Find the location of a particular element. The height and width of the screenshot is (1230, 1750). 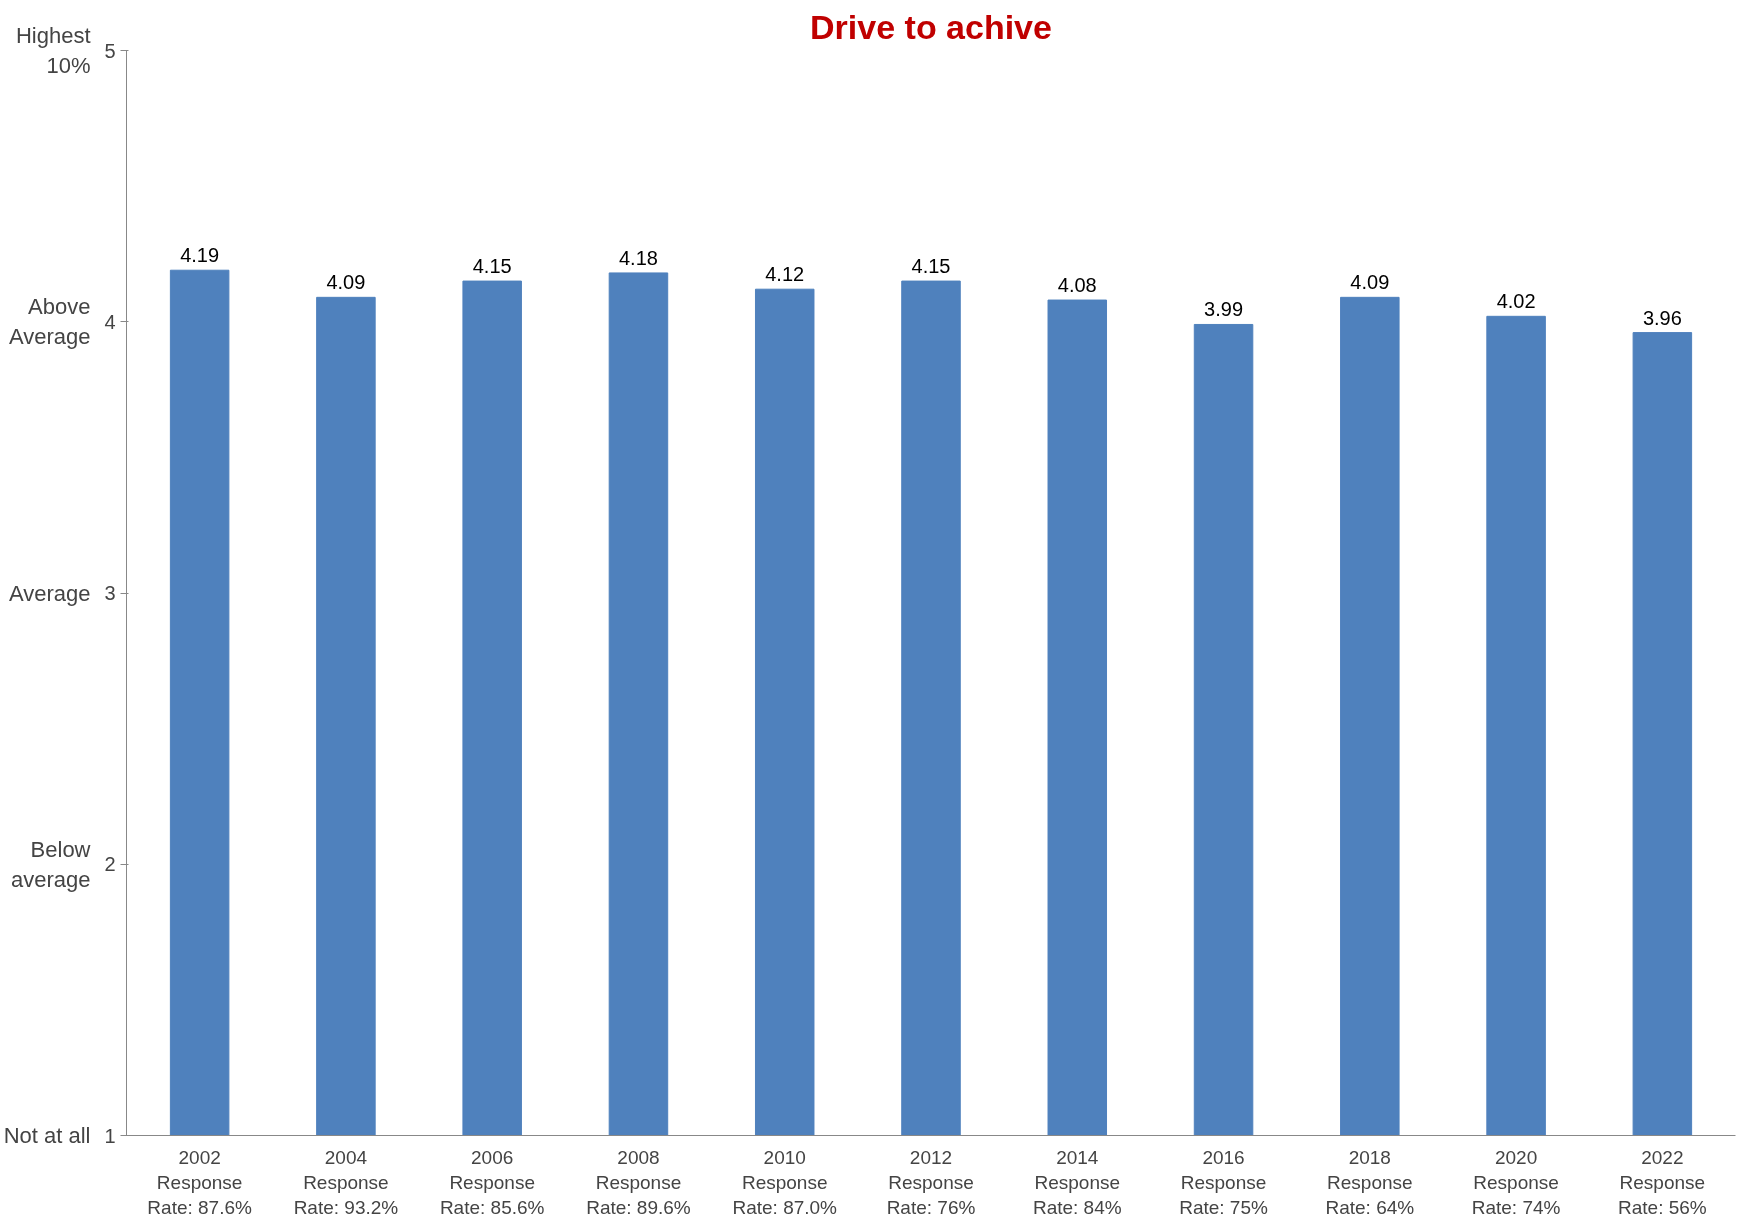

y-tick-label: 1 is located at coordinates (110, 1135).